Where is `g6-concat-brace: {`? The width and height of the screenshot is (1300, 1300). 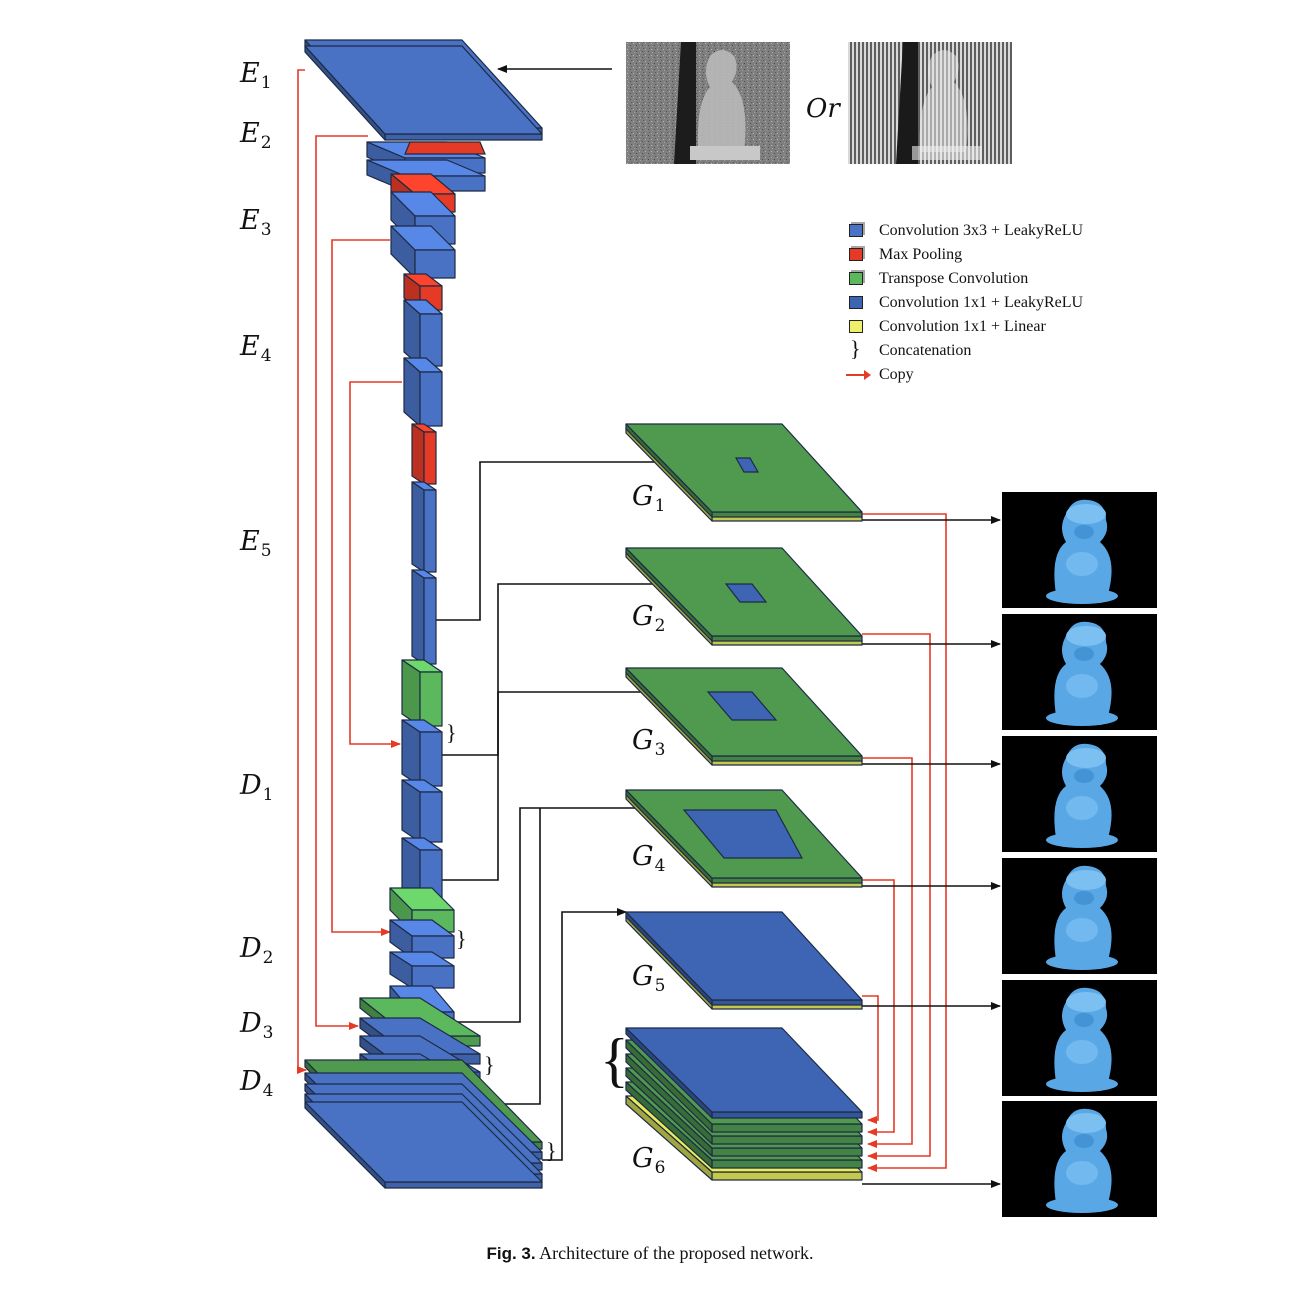
g6-concat-brace: { is located at coordinates (614, 1060).